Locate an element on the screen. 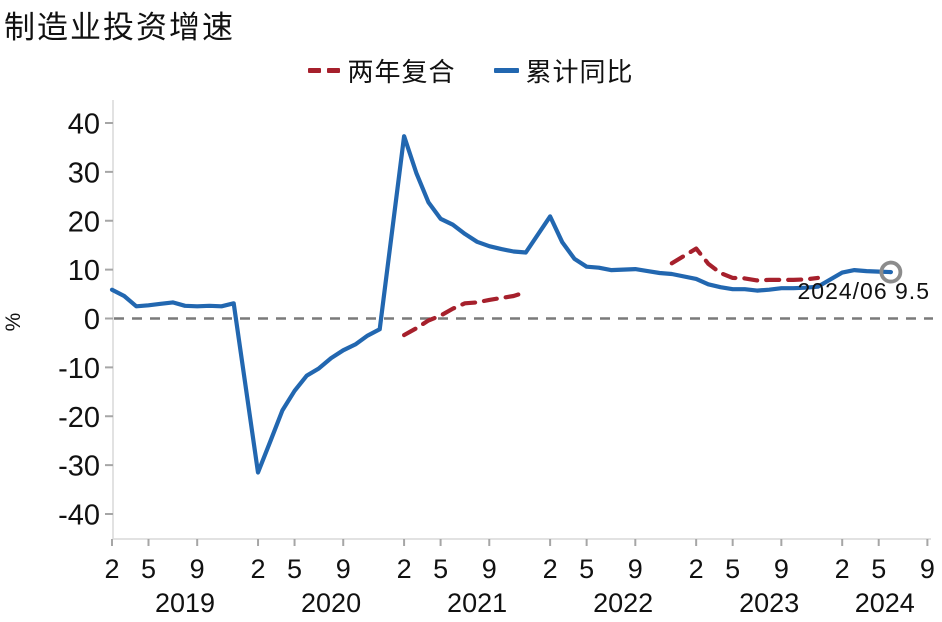  y-tick-label: 0 is located at coordinates (92, 320).